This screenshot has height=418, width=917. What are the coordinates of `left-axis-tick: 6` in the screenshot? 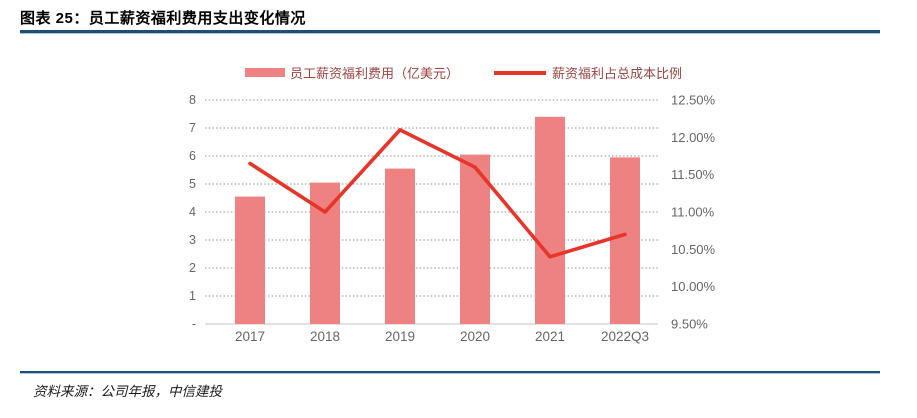 It's located at (192, 156).